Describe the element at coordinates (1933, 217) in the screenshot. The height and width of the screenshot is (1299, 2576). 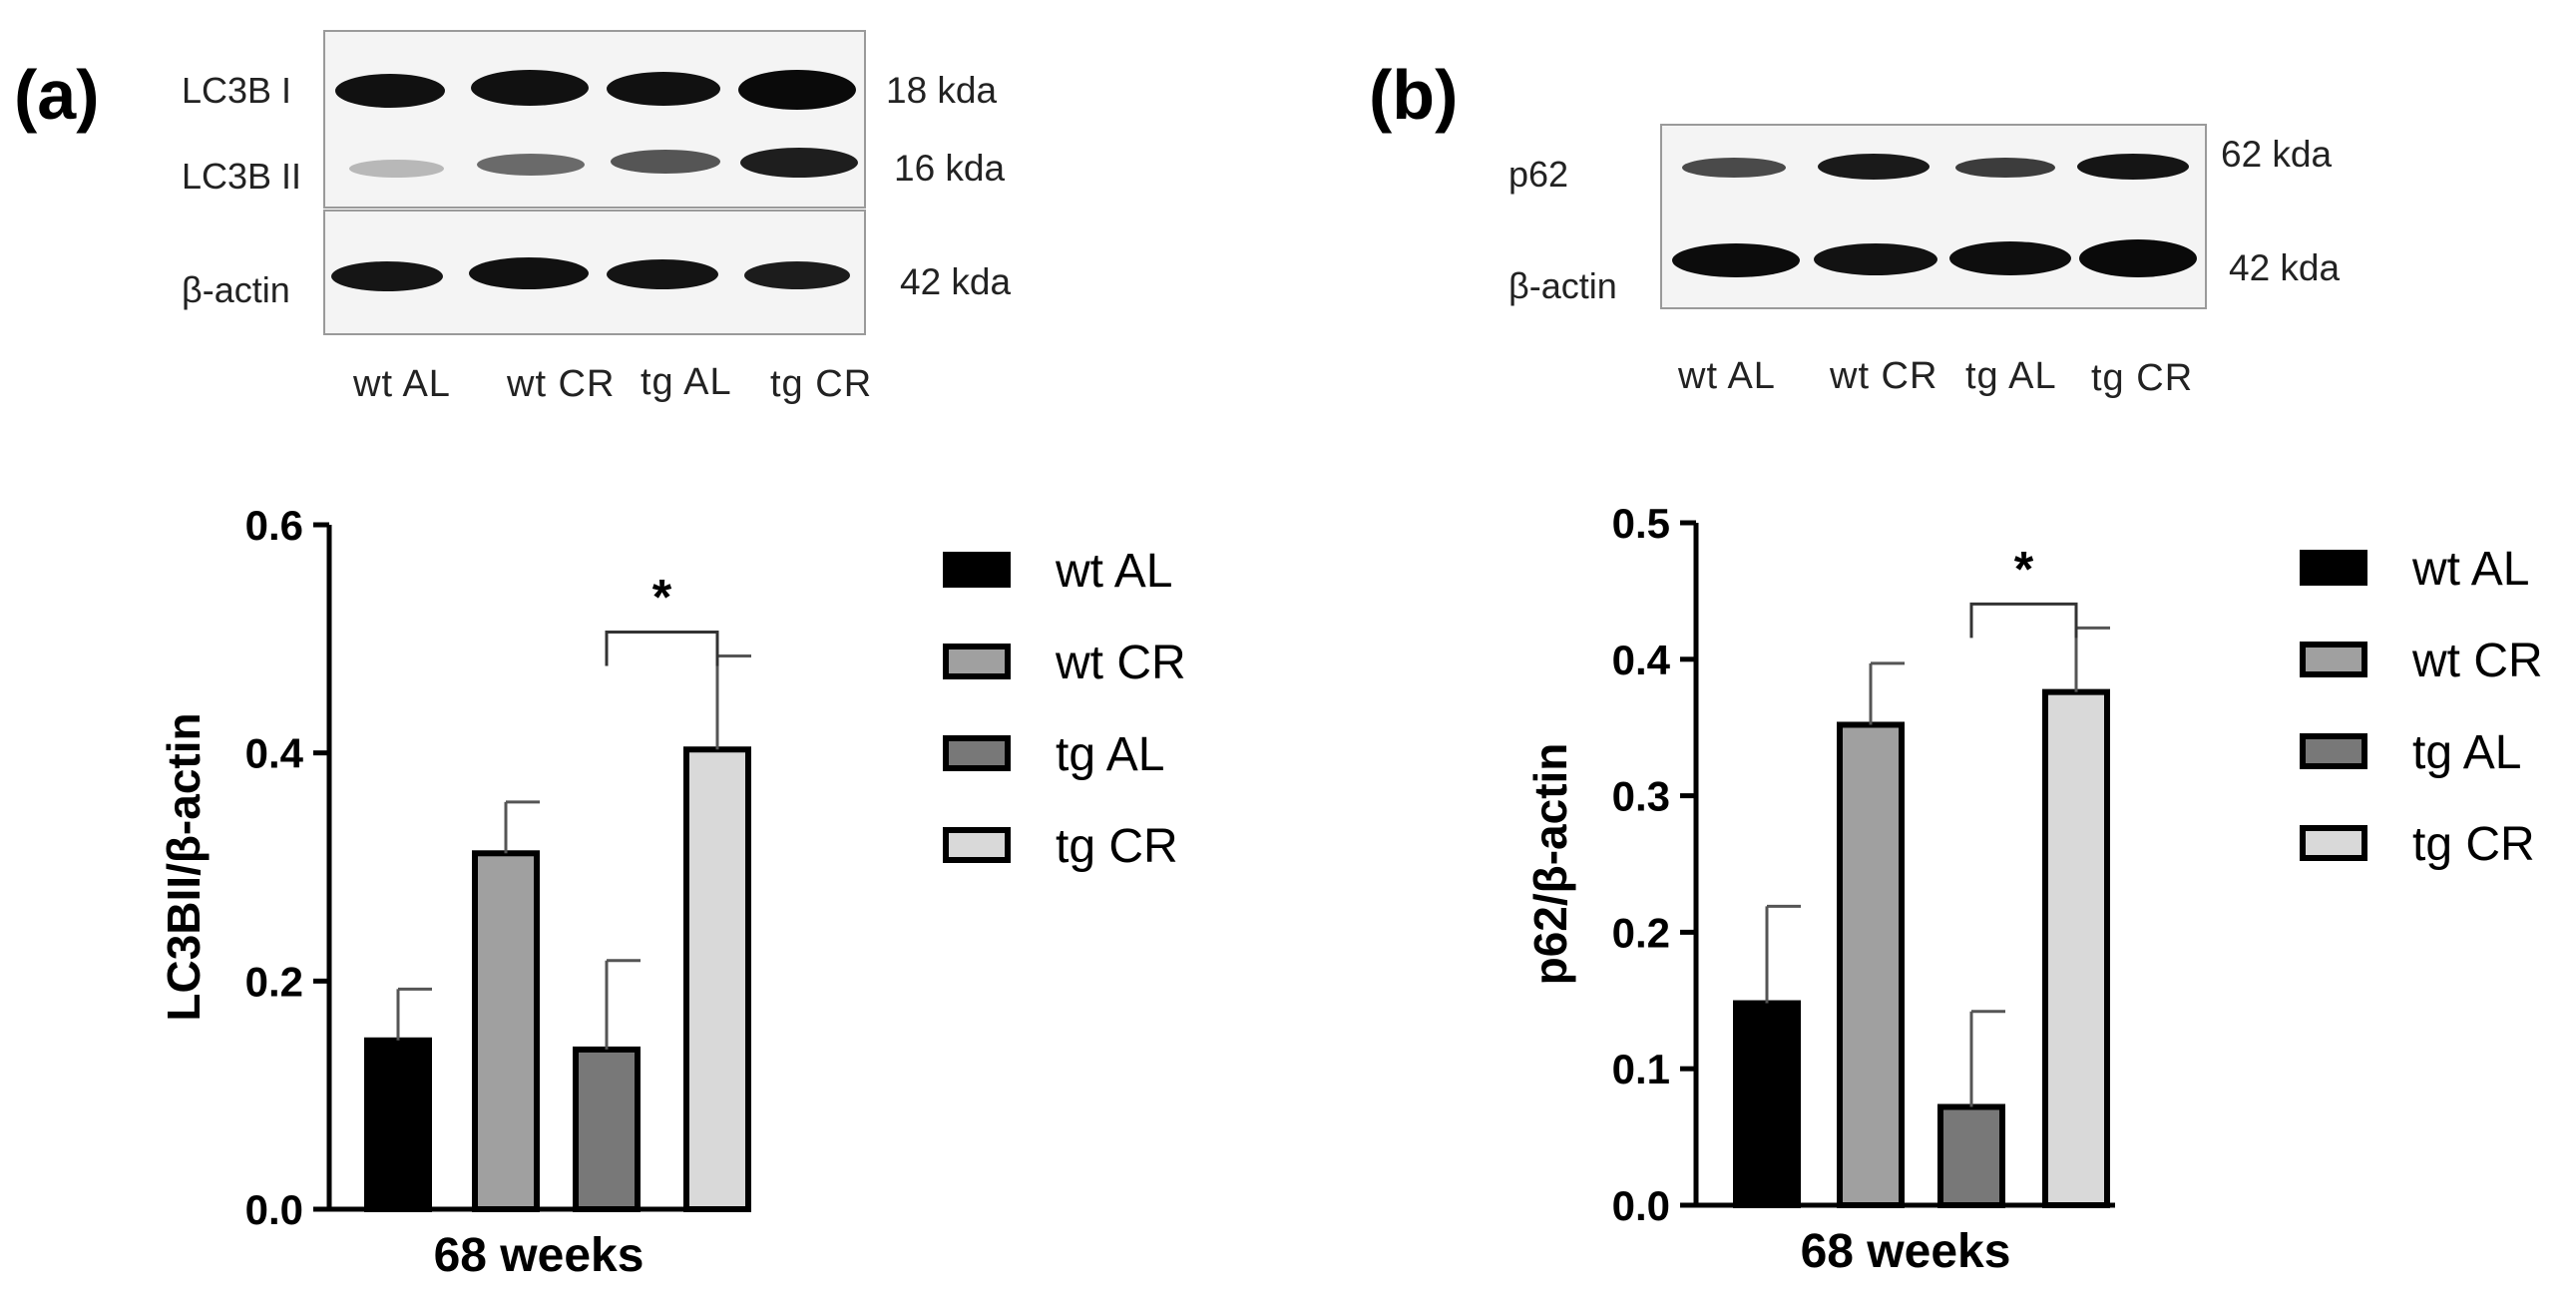
I see `blot-b-membrane` at that location.